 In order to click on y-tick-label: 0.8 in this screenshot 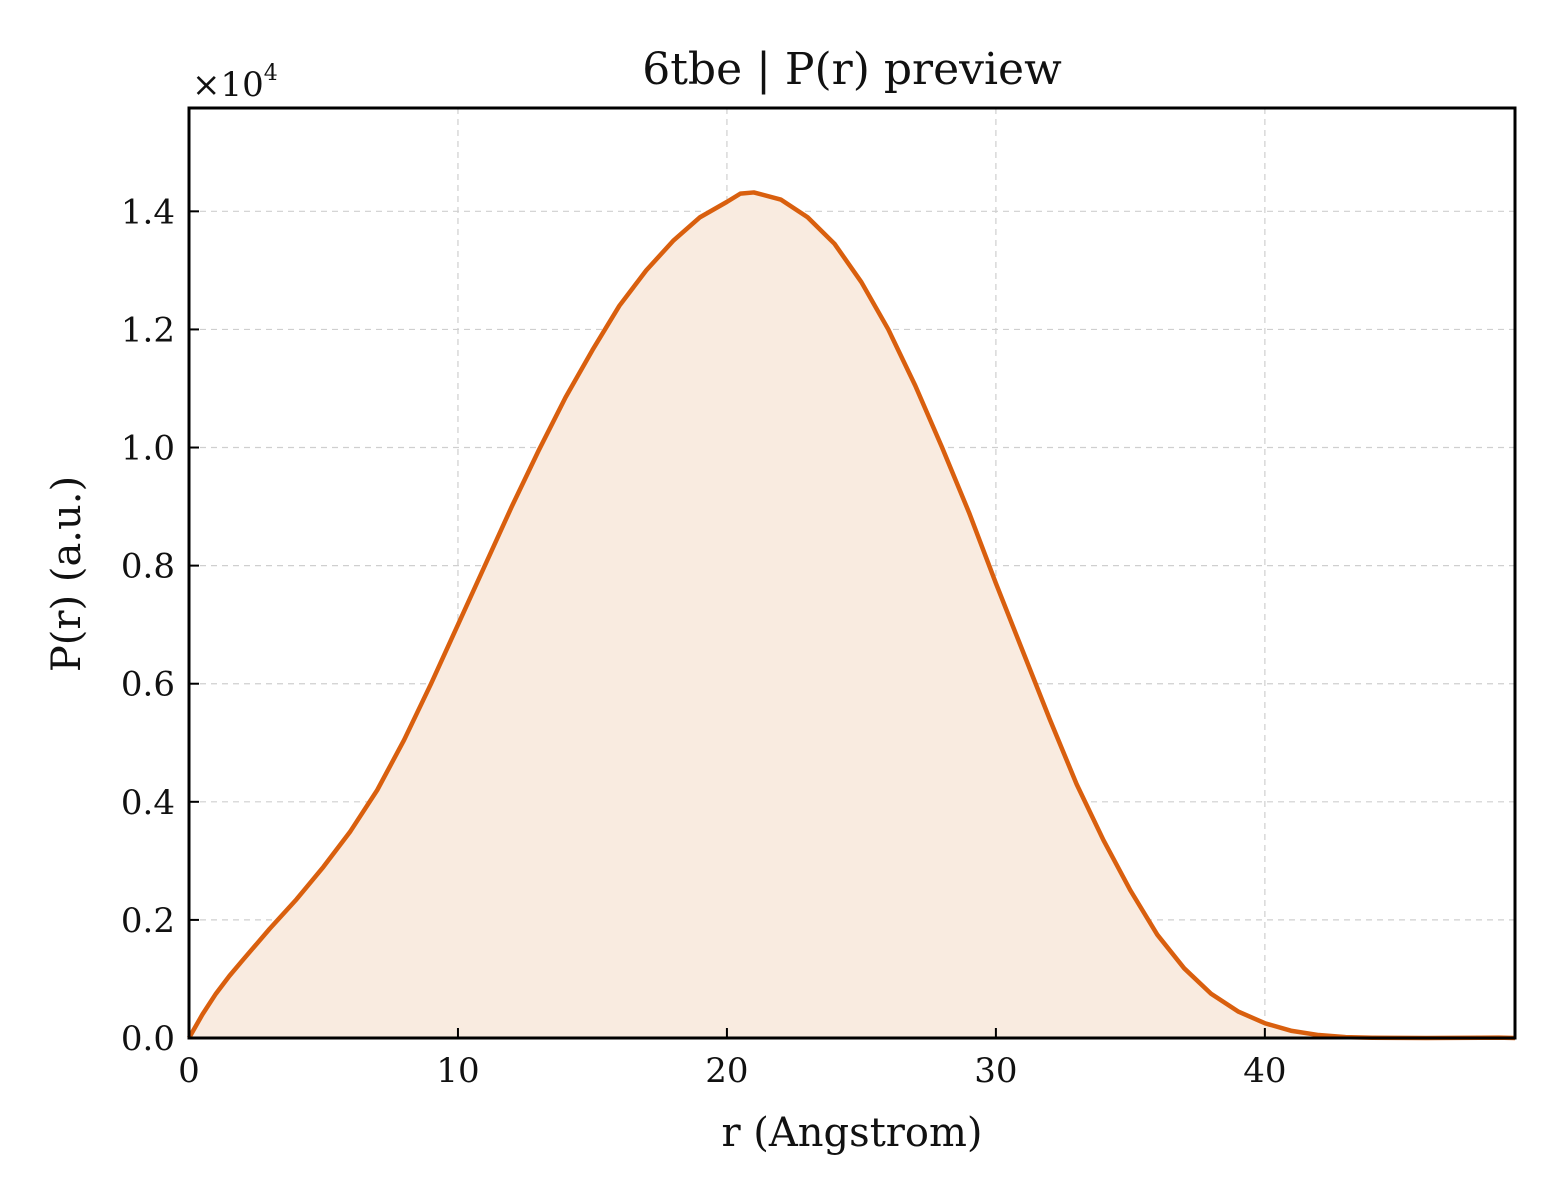, I will do `click(148, 567)`.